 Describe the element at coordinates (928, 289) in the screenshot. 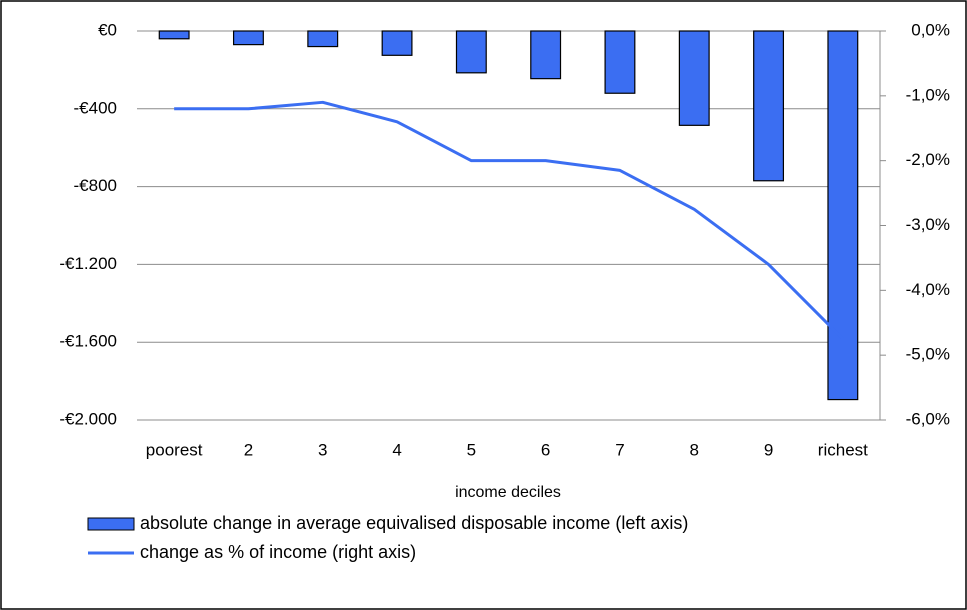

I see `y2-tick-label: -4,0%` at that location.